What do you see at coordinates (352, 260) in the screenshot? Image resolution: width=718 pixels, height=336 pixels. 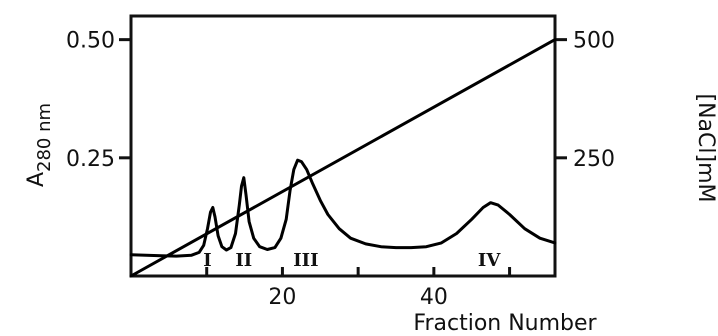 I see `peak-labels: I II III IV` at bounding box center [352, 260].